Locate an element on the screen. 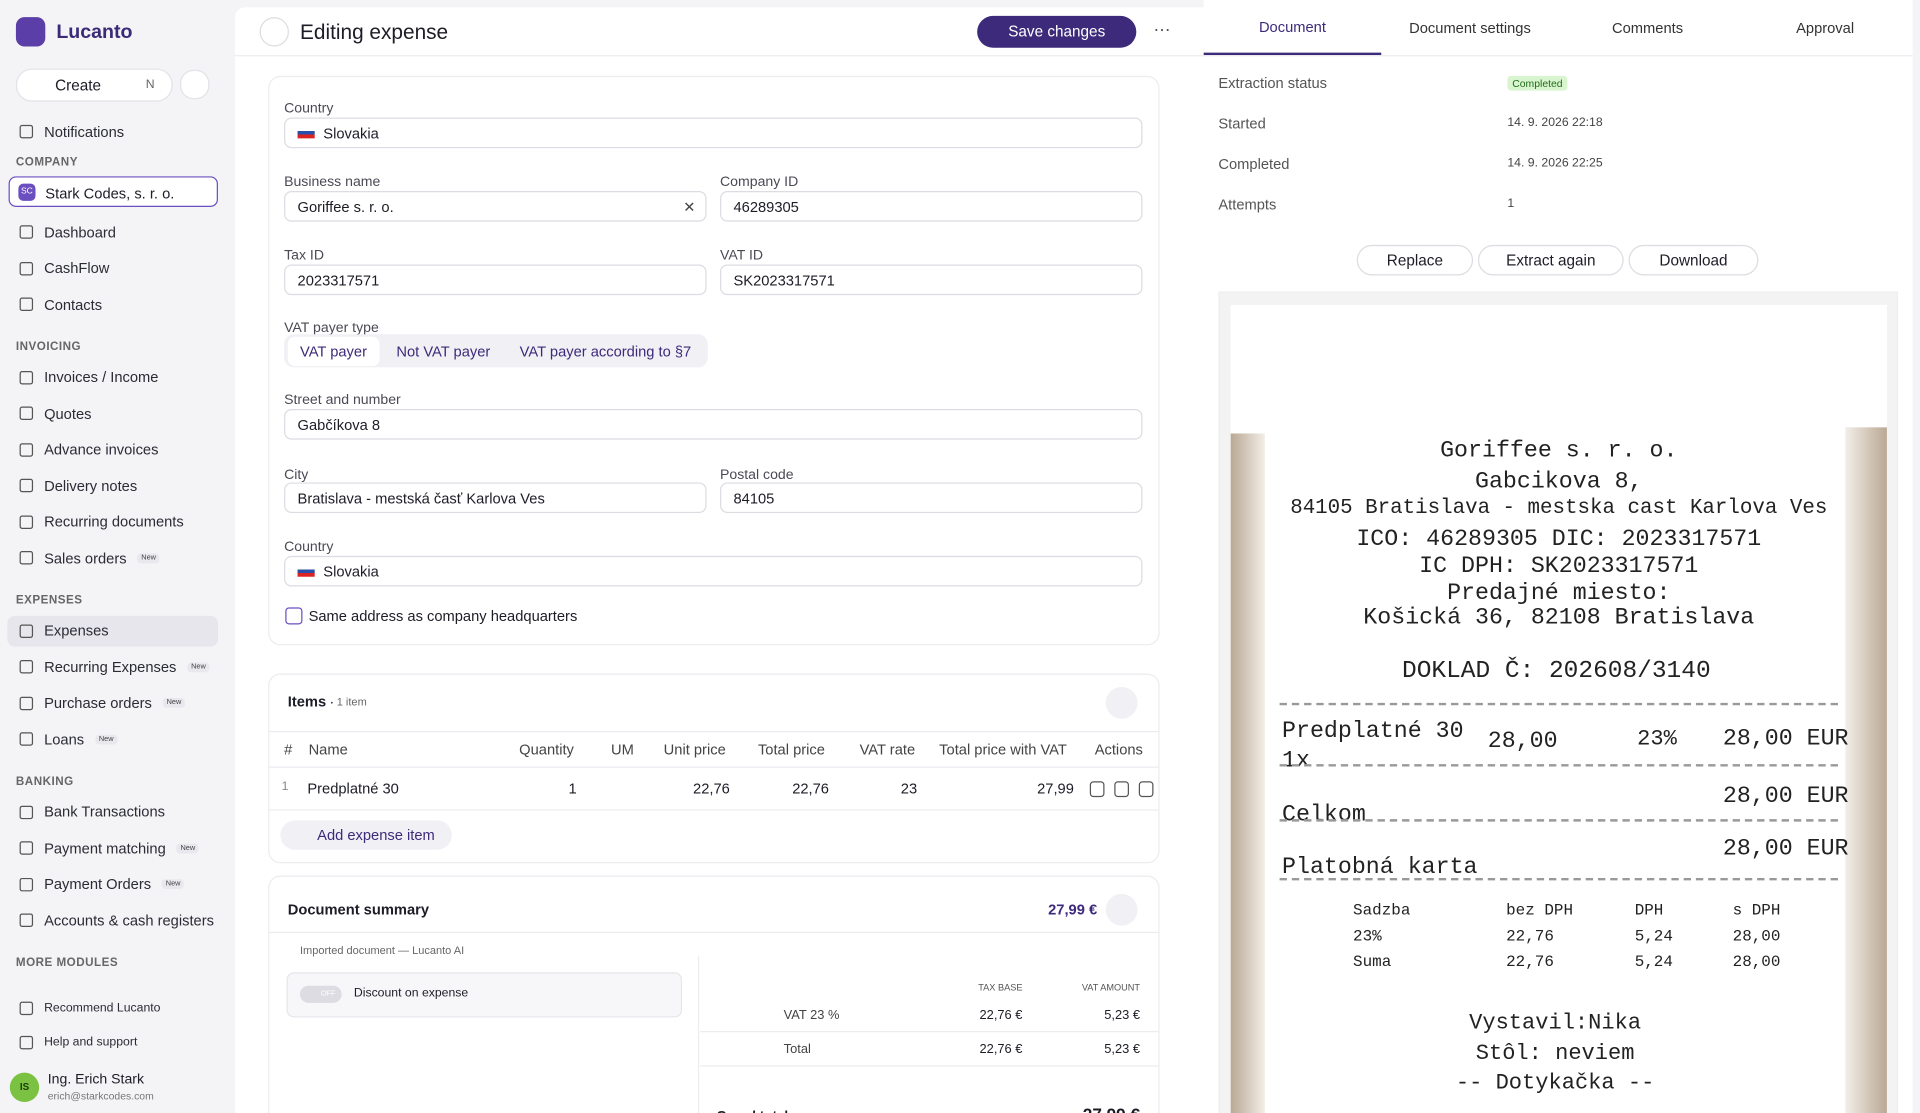 The width and height of the screenshot is (1920, 1113). column-header: TAX BASE is located at coordinates (1000, 988).